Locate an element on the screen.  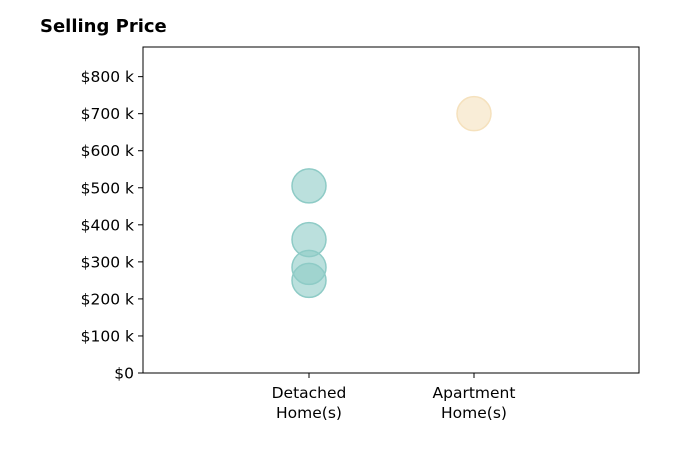
y-tick-label: $700 k is located at coordinates (107, 114).